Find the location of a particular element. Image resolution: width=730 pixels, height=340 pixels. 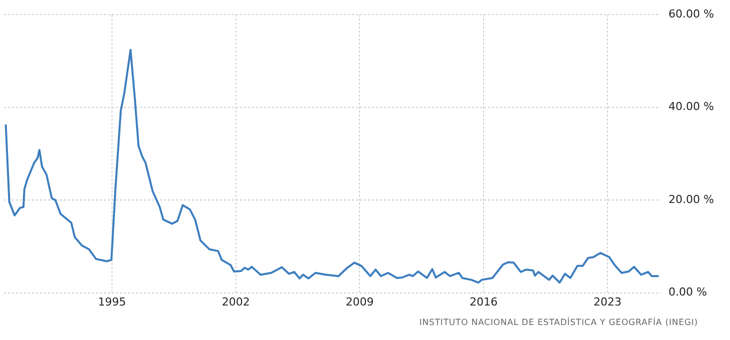

y-tick-label: 40.00 % is located at coordinates (691, 107).